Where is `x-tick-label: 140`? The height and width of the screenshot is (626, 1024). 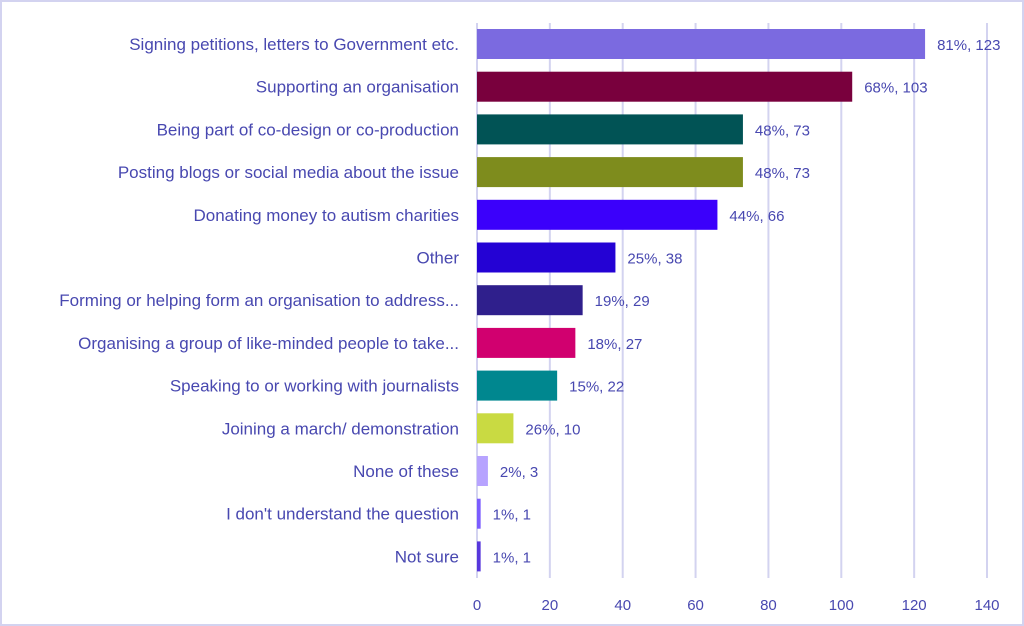 x-tick-label: 140 is located at coordinates (986, 605).